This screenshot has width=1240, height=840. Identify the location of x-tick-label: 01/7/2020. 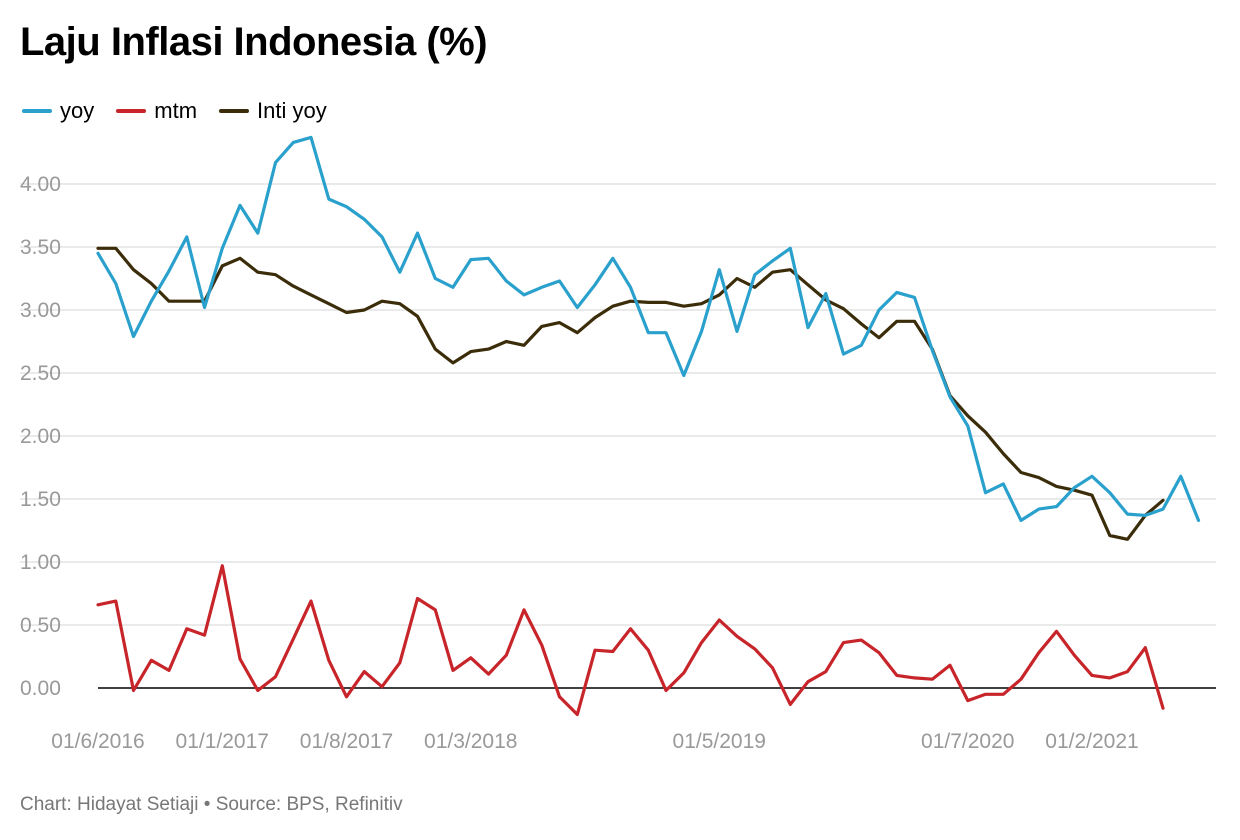
(967, 741).